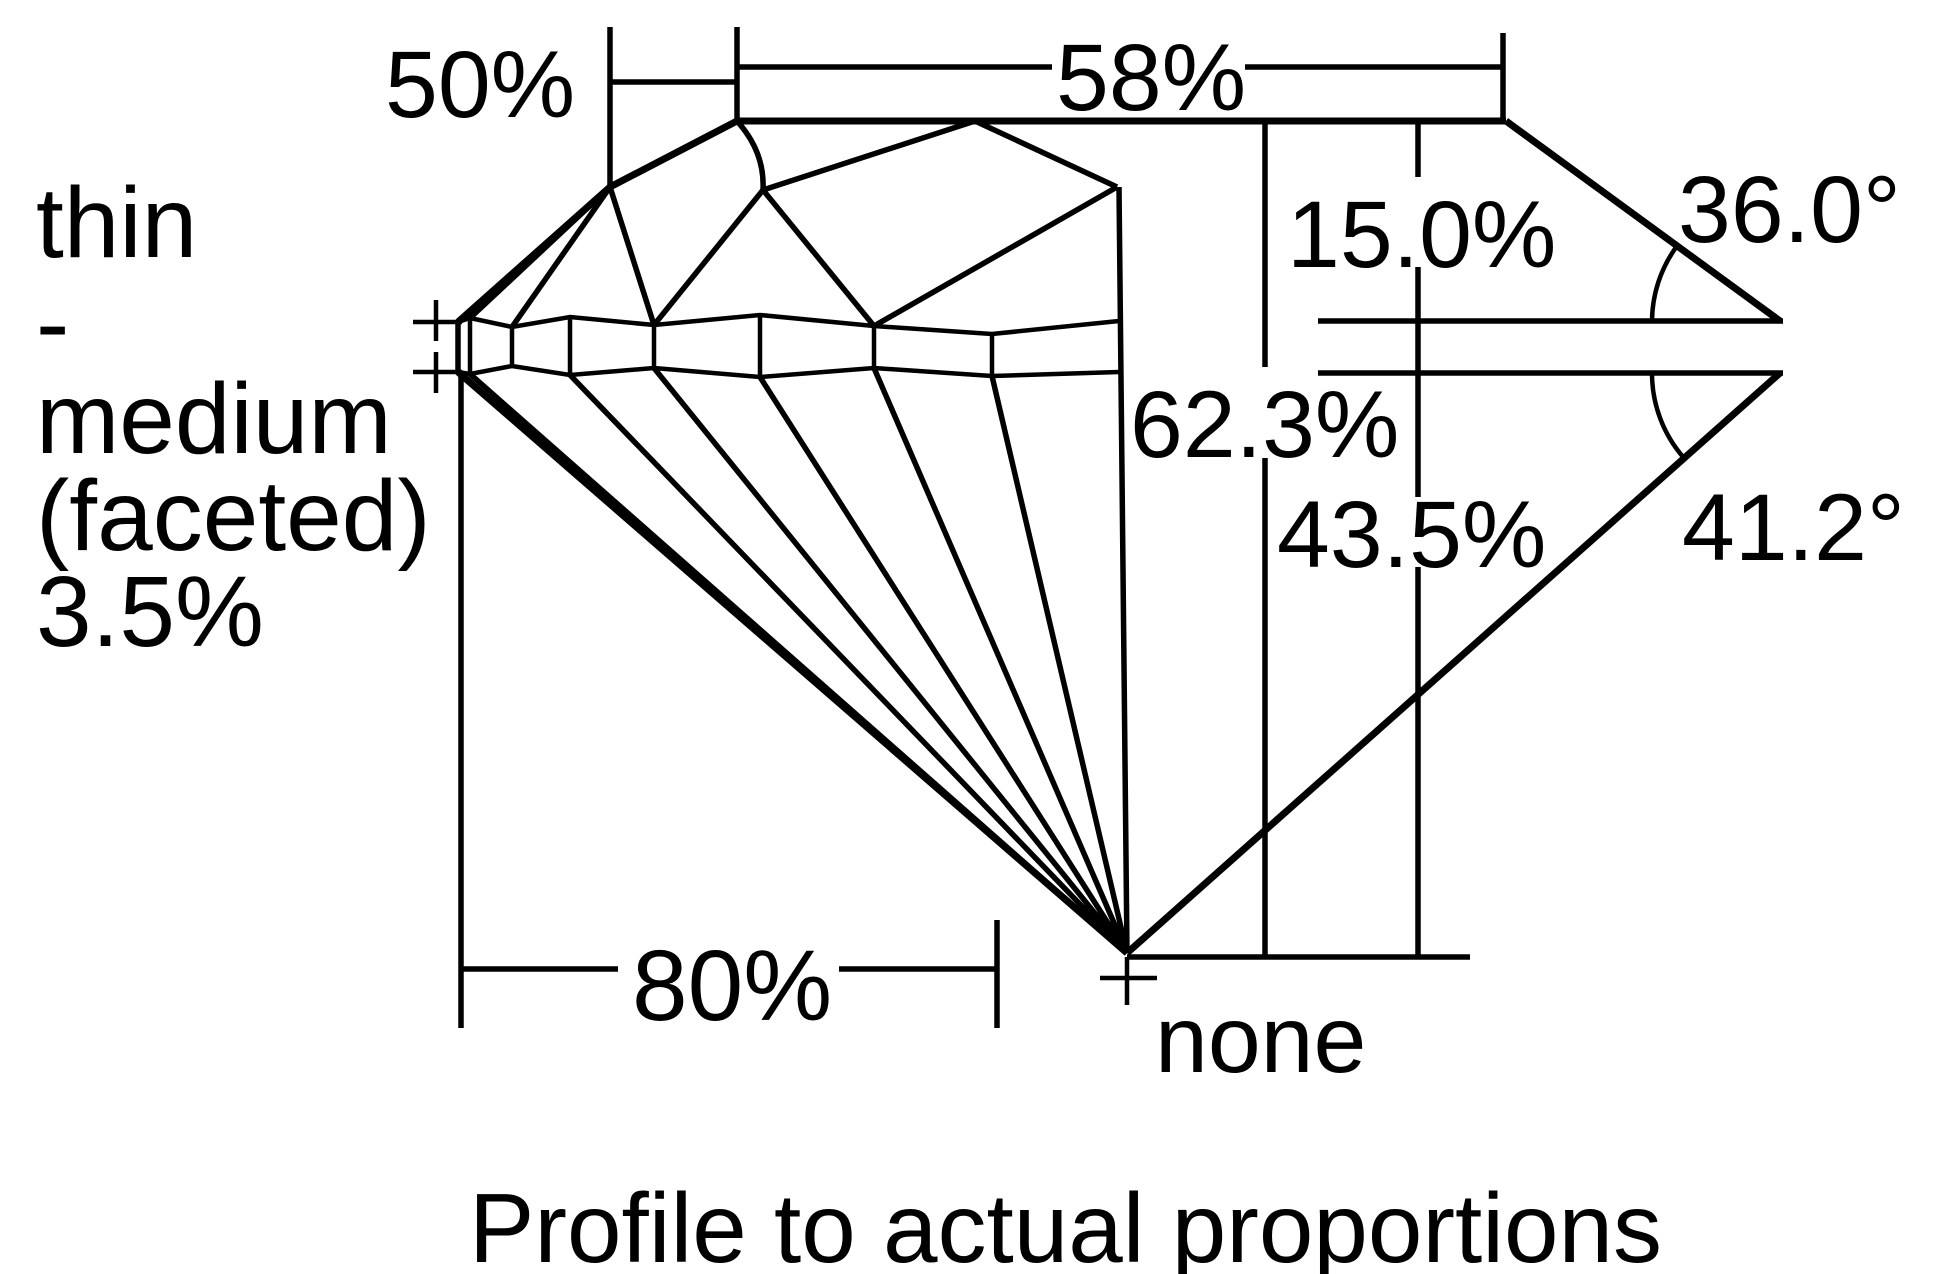  I want to click on girdle-band, so click(788, 346).